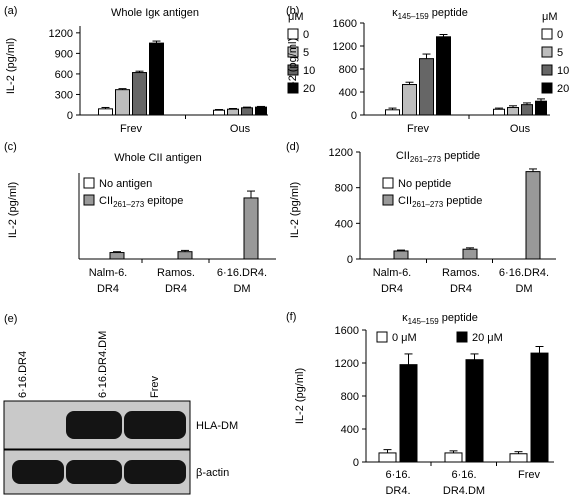  What do you see at coordinates (155, 387) in the screenshot?
I see `lane-label: Frev` at bounding box center [155, 387].